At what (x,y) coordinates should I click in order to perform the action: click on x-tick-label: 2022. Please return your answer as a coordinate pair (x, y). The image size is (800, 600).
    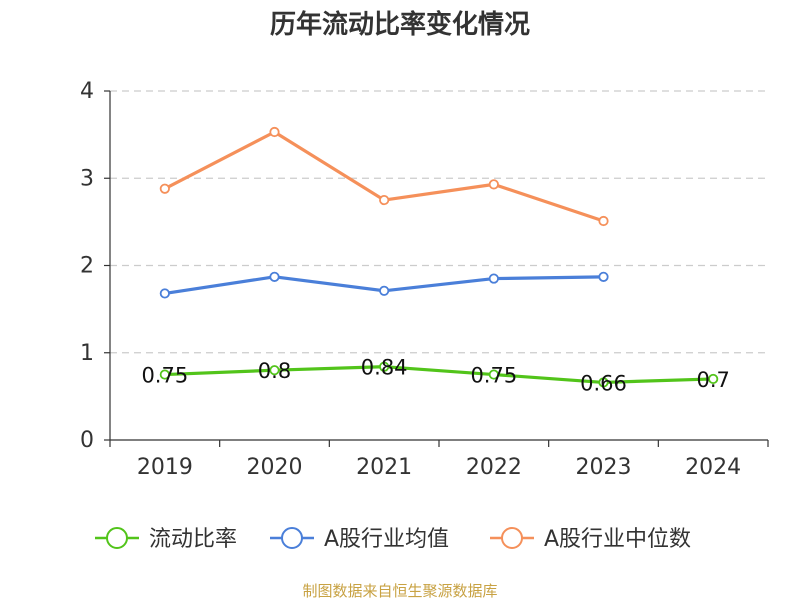
    Looking at the image, I should click on (494, 467).